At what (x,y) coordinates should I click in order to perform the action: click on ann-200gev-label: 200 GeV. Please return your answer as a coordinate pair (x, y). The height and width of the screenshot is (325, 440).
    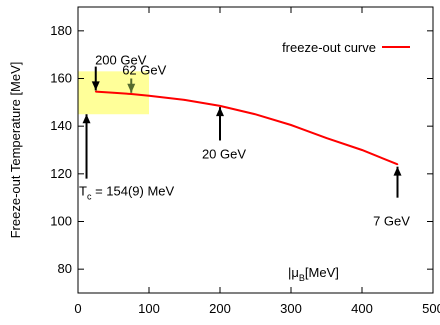
    Looking at the image, I should click on (121, 60).